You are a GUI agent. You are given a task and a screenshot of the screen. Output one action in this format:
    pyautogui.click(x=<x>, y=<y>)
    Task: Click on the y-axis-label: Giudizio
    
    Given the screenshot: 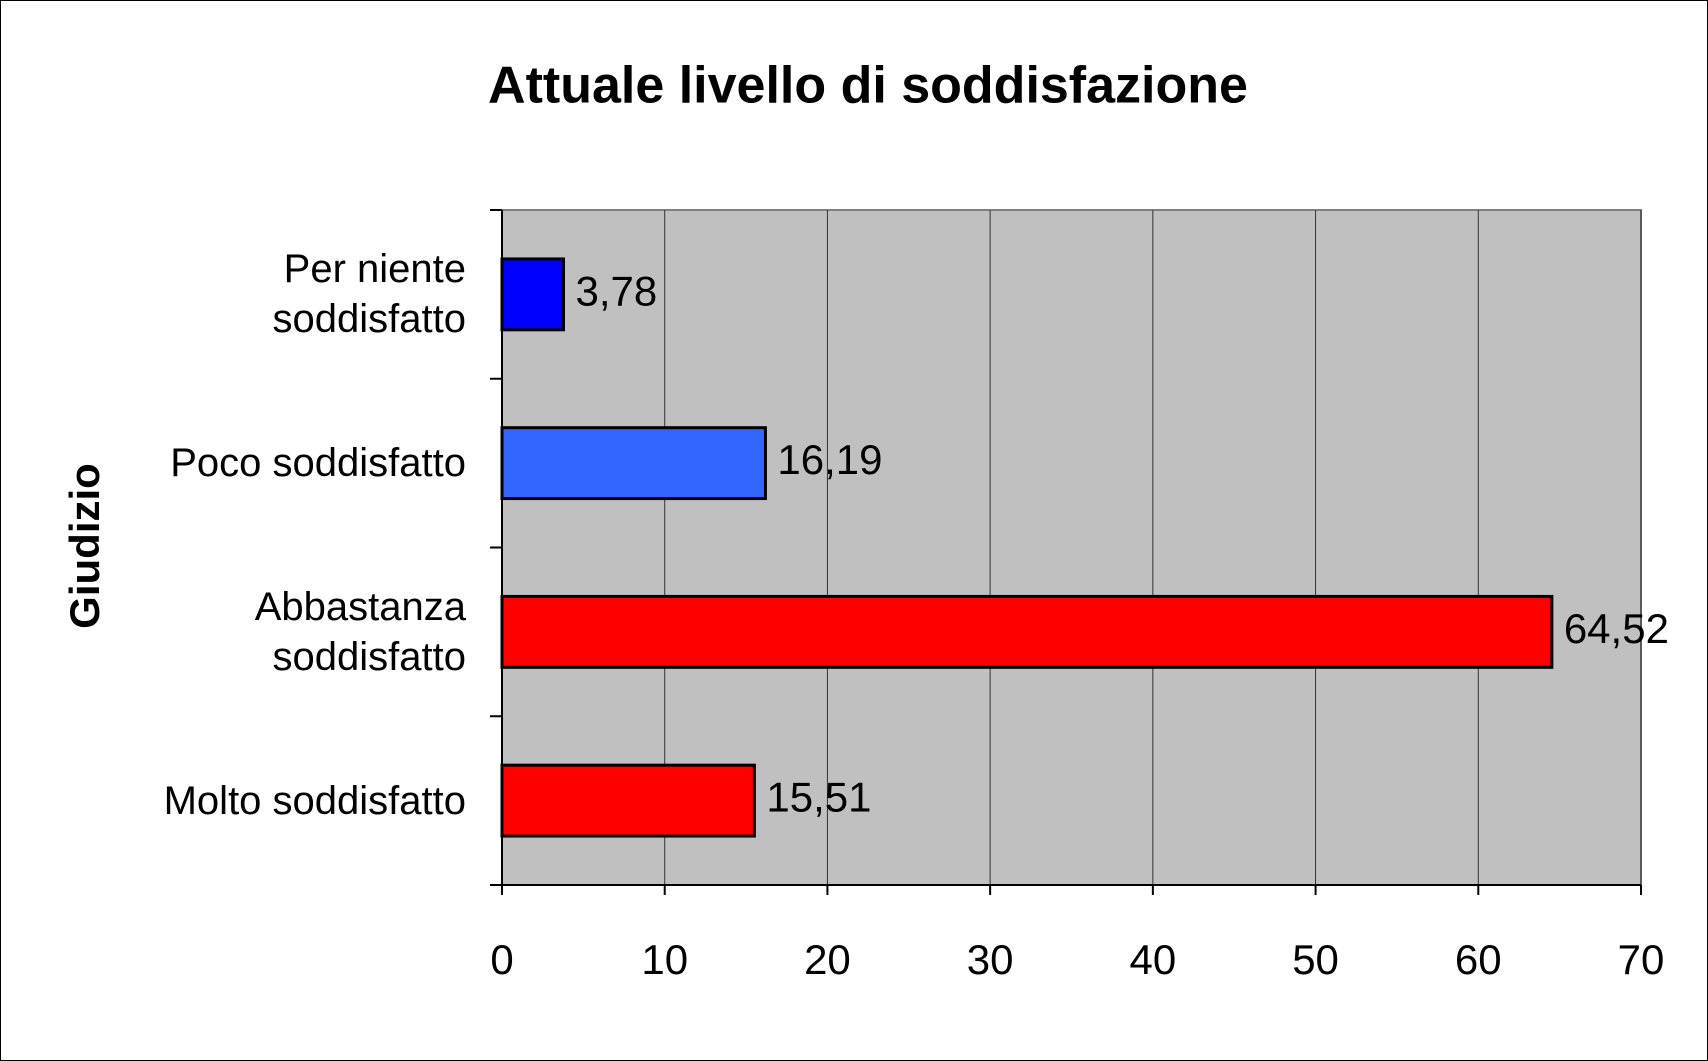 What is the action you would take?
    pyautogui.click(x=84, y=546)
    